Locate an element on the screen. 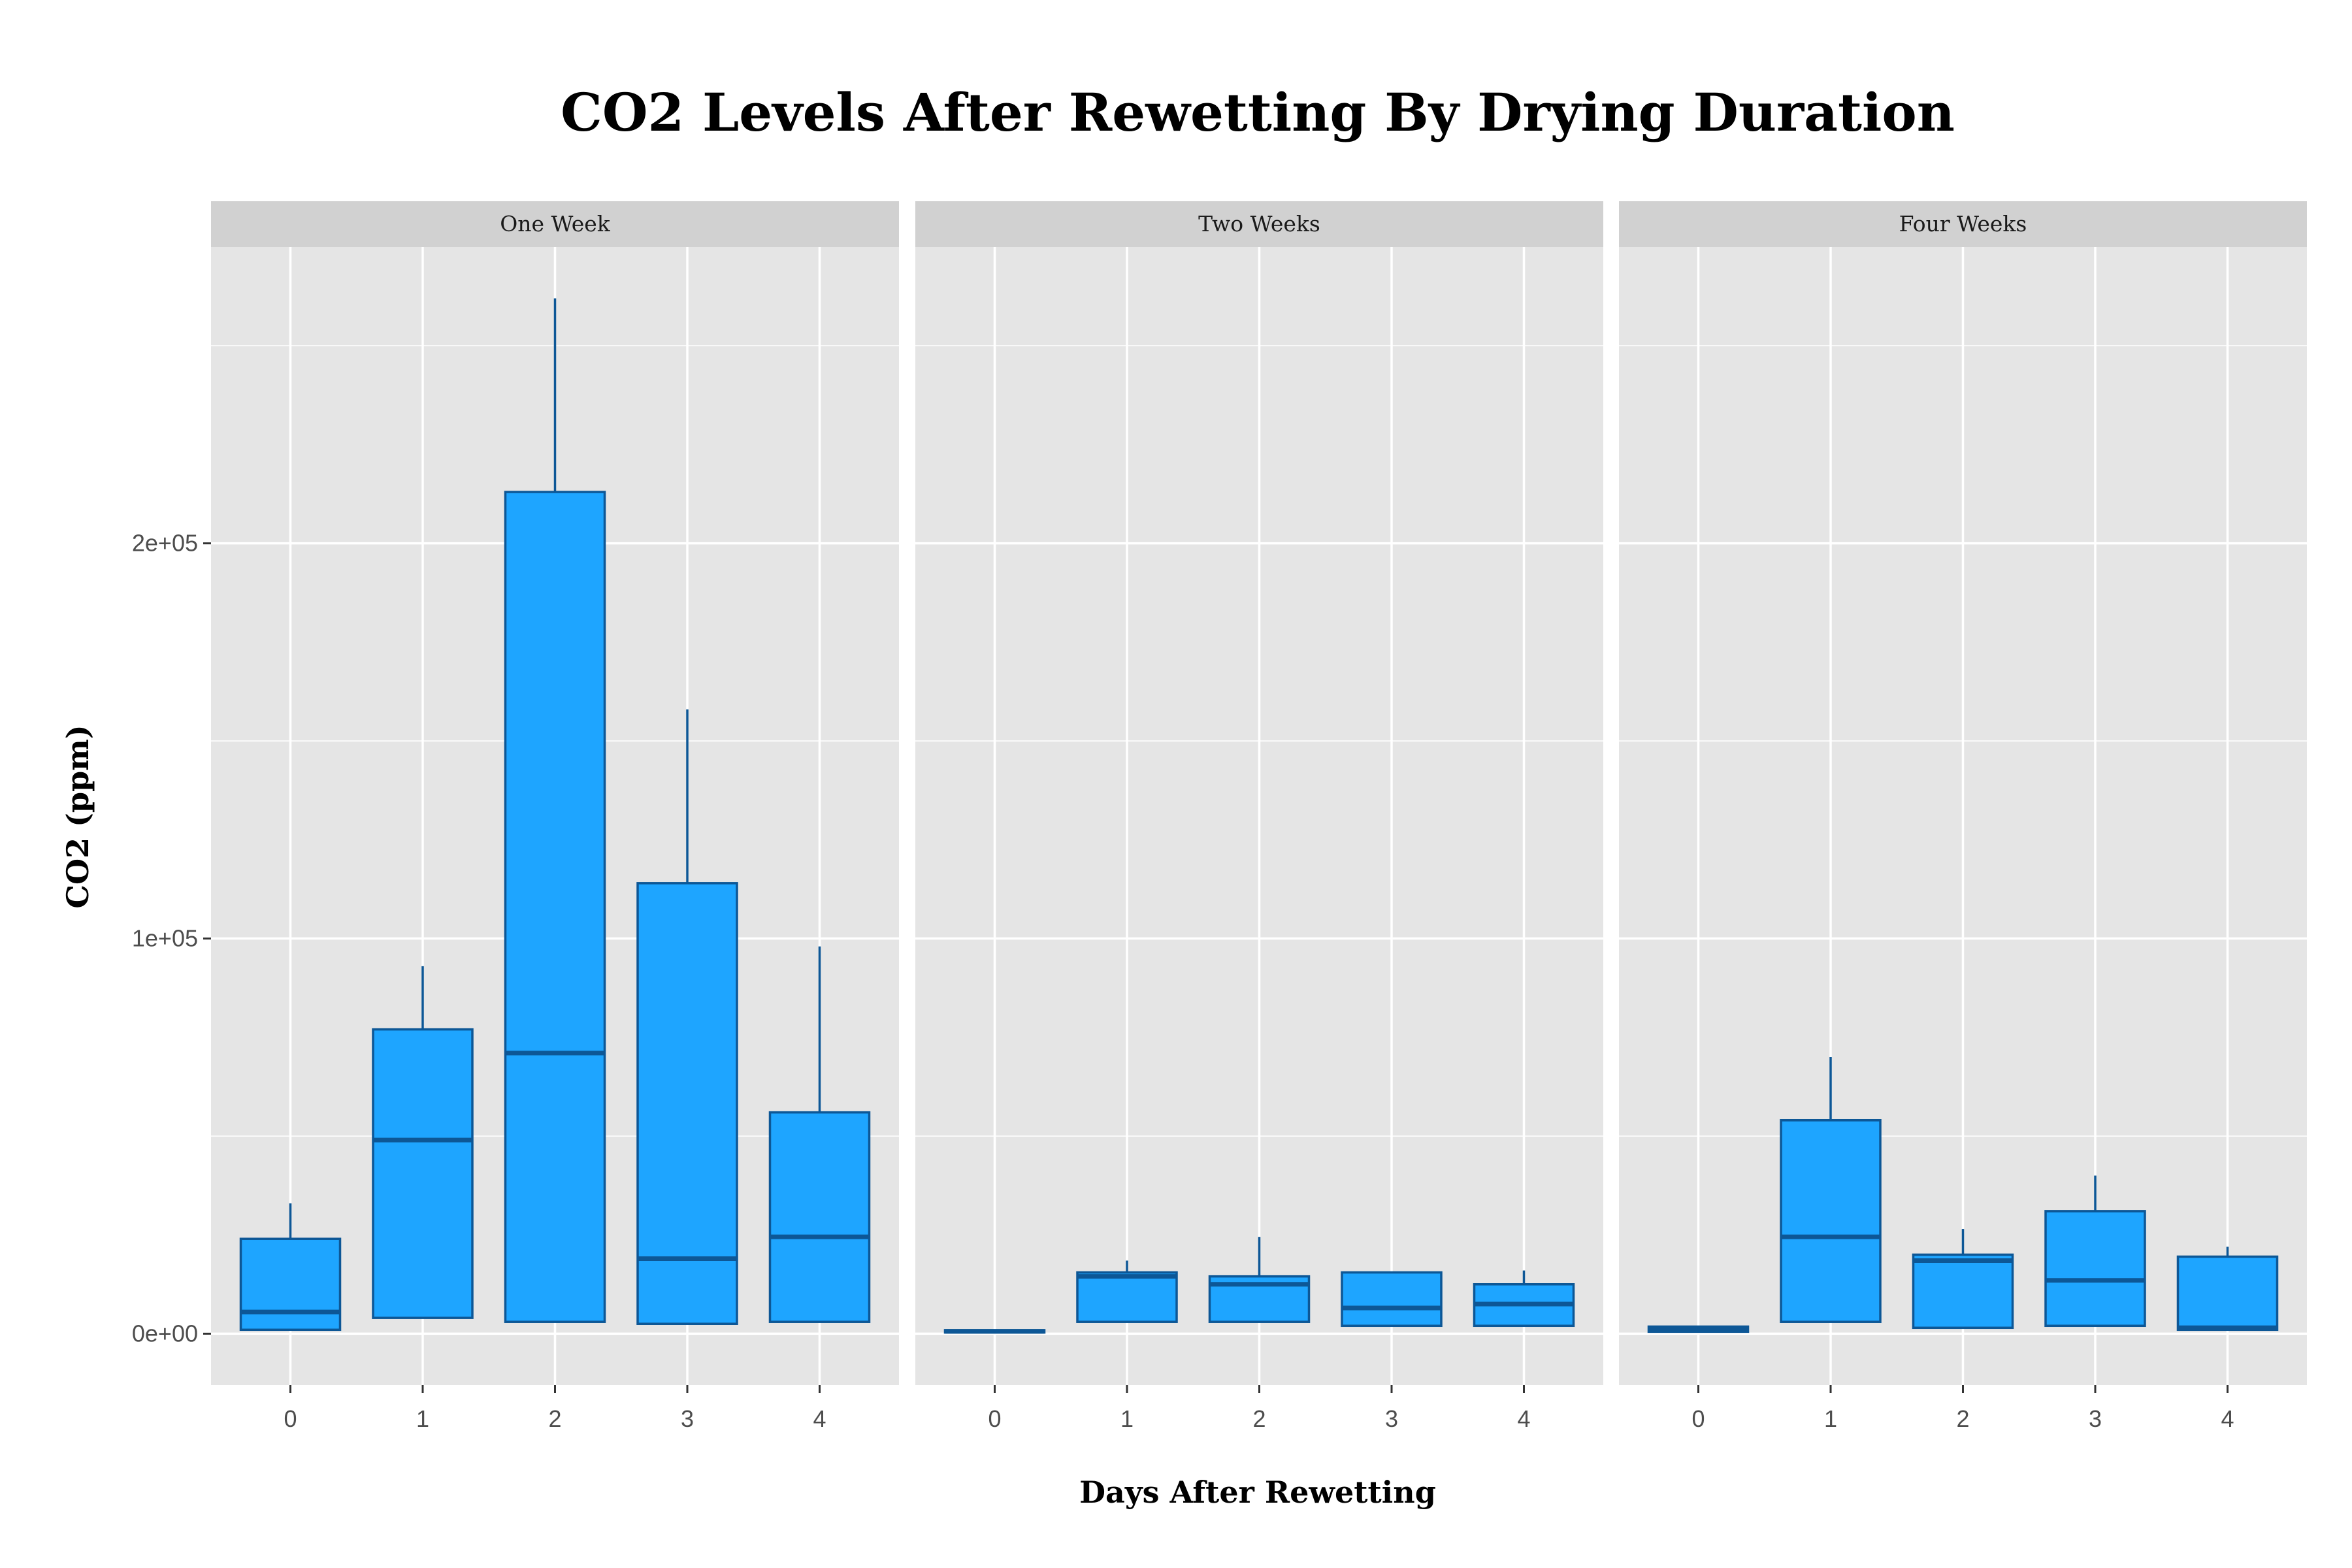  y-axis-title: CO2 (ppm) is located at coordinates (77, 816).